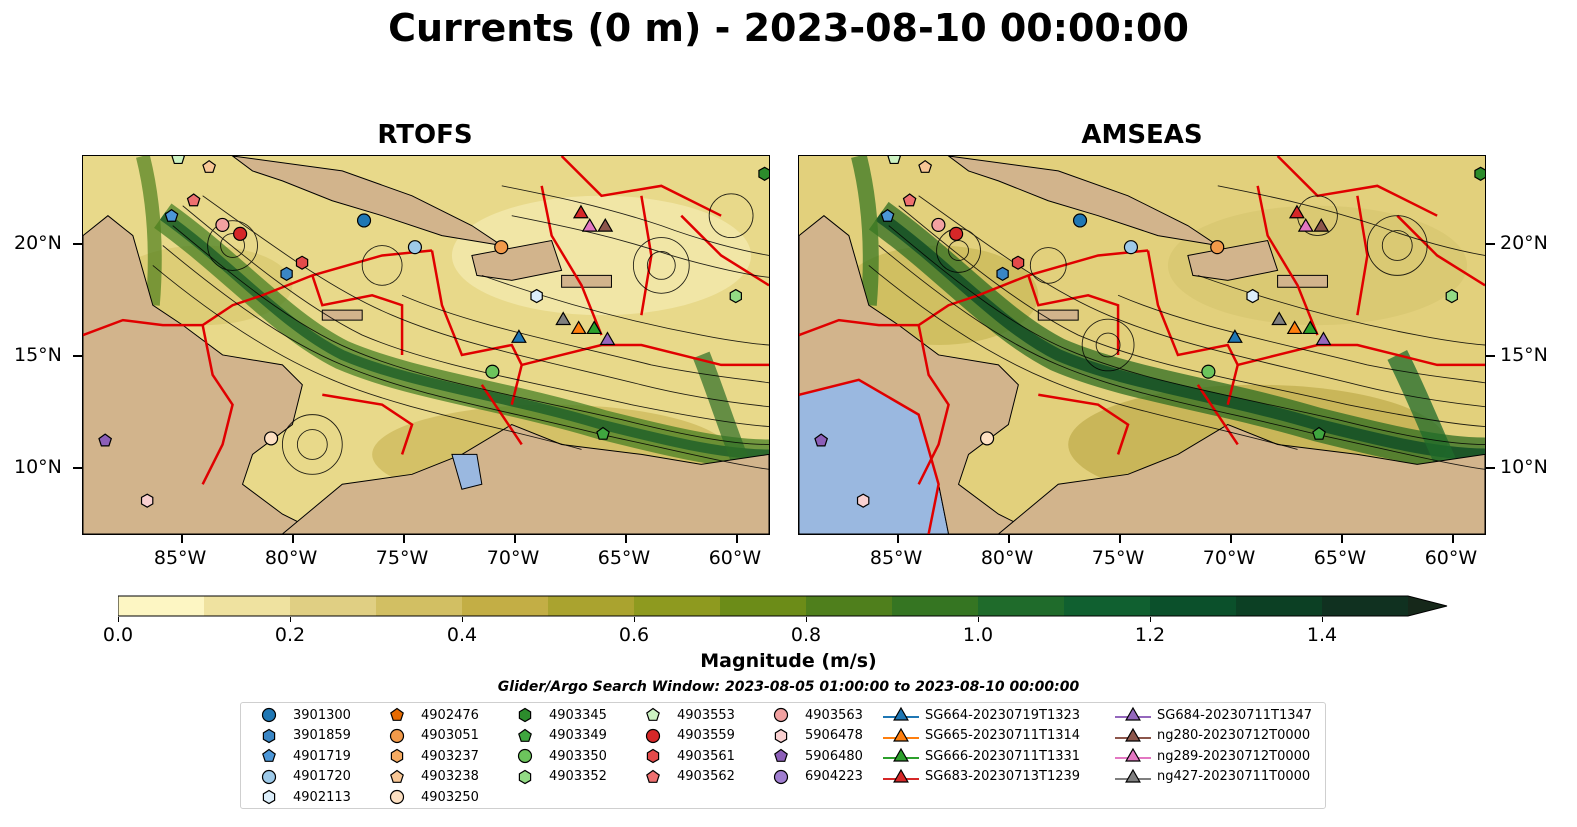 The height and width of the screenshot is (827, 1577). I want to click on x-tick-label: 70°W, so click(513, 558).